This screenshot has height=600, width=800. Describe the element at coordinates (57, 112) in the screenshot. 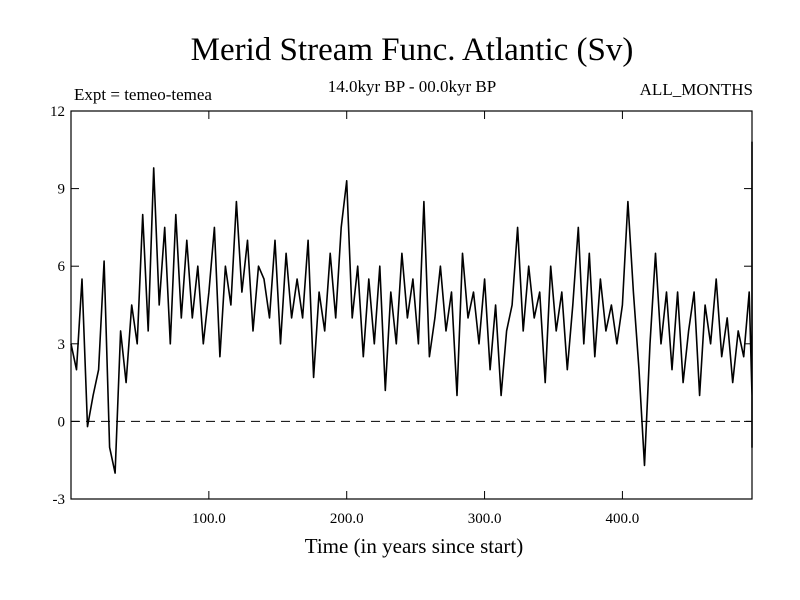

I see `y-tick-label: 12` at that location.